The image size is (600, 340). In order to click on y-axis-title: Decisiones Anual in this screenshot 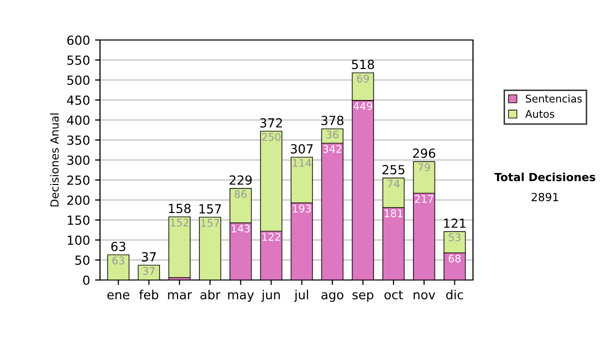, I will do `click(54, 160)`.